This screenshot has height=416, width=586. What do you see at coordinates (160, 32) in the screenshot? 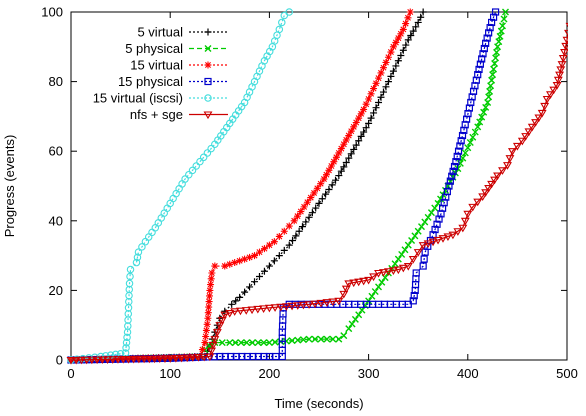
I see `legend-label: 5 virtual` at bounding box center [160, 32].